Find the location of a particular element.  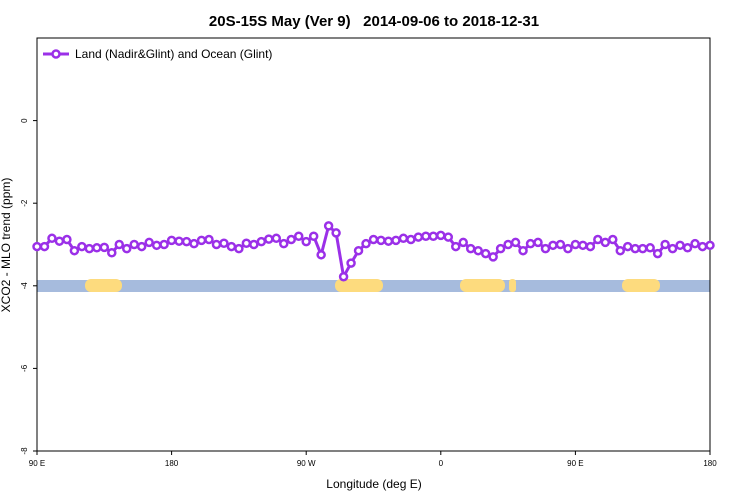

legend-label: Land (Nadir&Glint) and Ocean (Glint) is located at coordinates (173, 54).